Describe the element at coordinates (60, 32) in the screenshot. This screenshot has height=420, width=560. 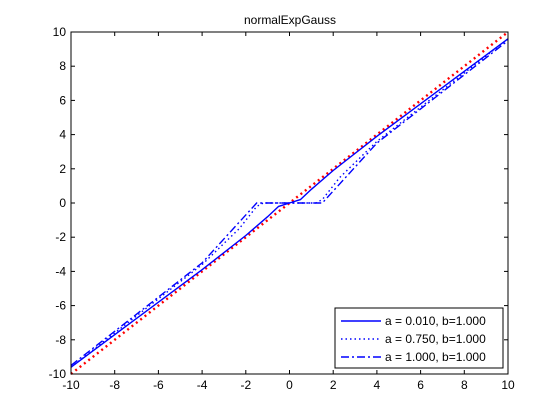
I see `y-tick-label: 10` at that location.